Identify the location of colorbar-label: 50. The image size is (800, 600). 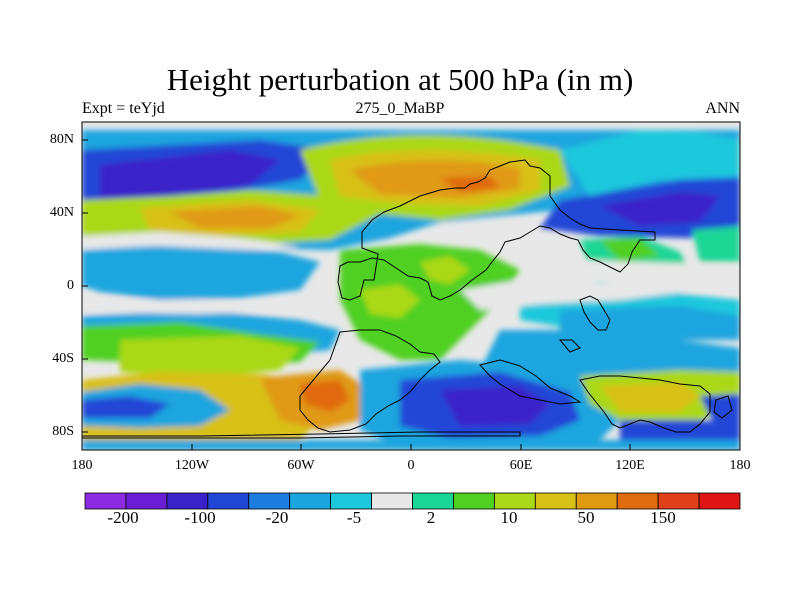
(586, 517).